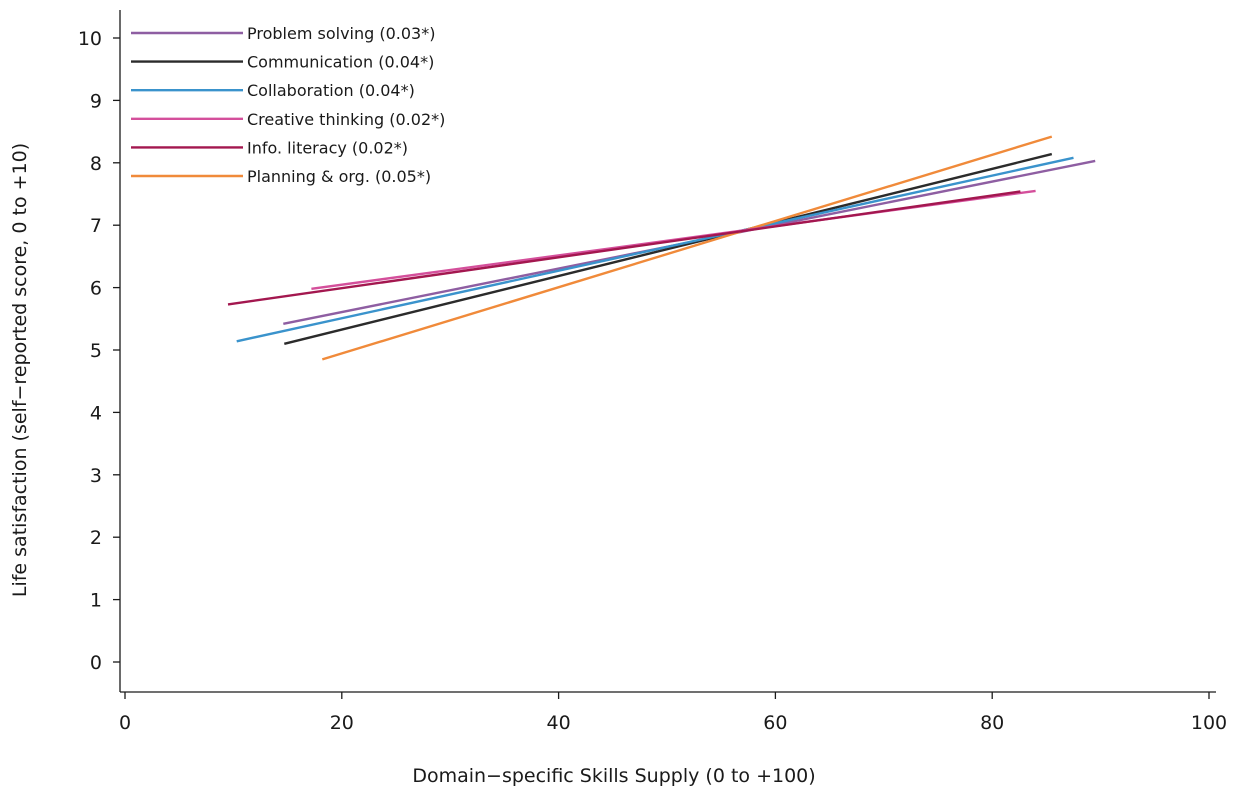 The image size is (1240, 792). What do you see at coordinates (96, 226) in the screenshot?
I see `y-tick-label: 7` at bounding box center [96, 226].